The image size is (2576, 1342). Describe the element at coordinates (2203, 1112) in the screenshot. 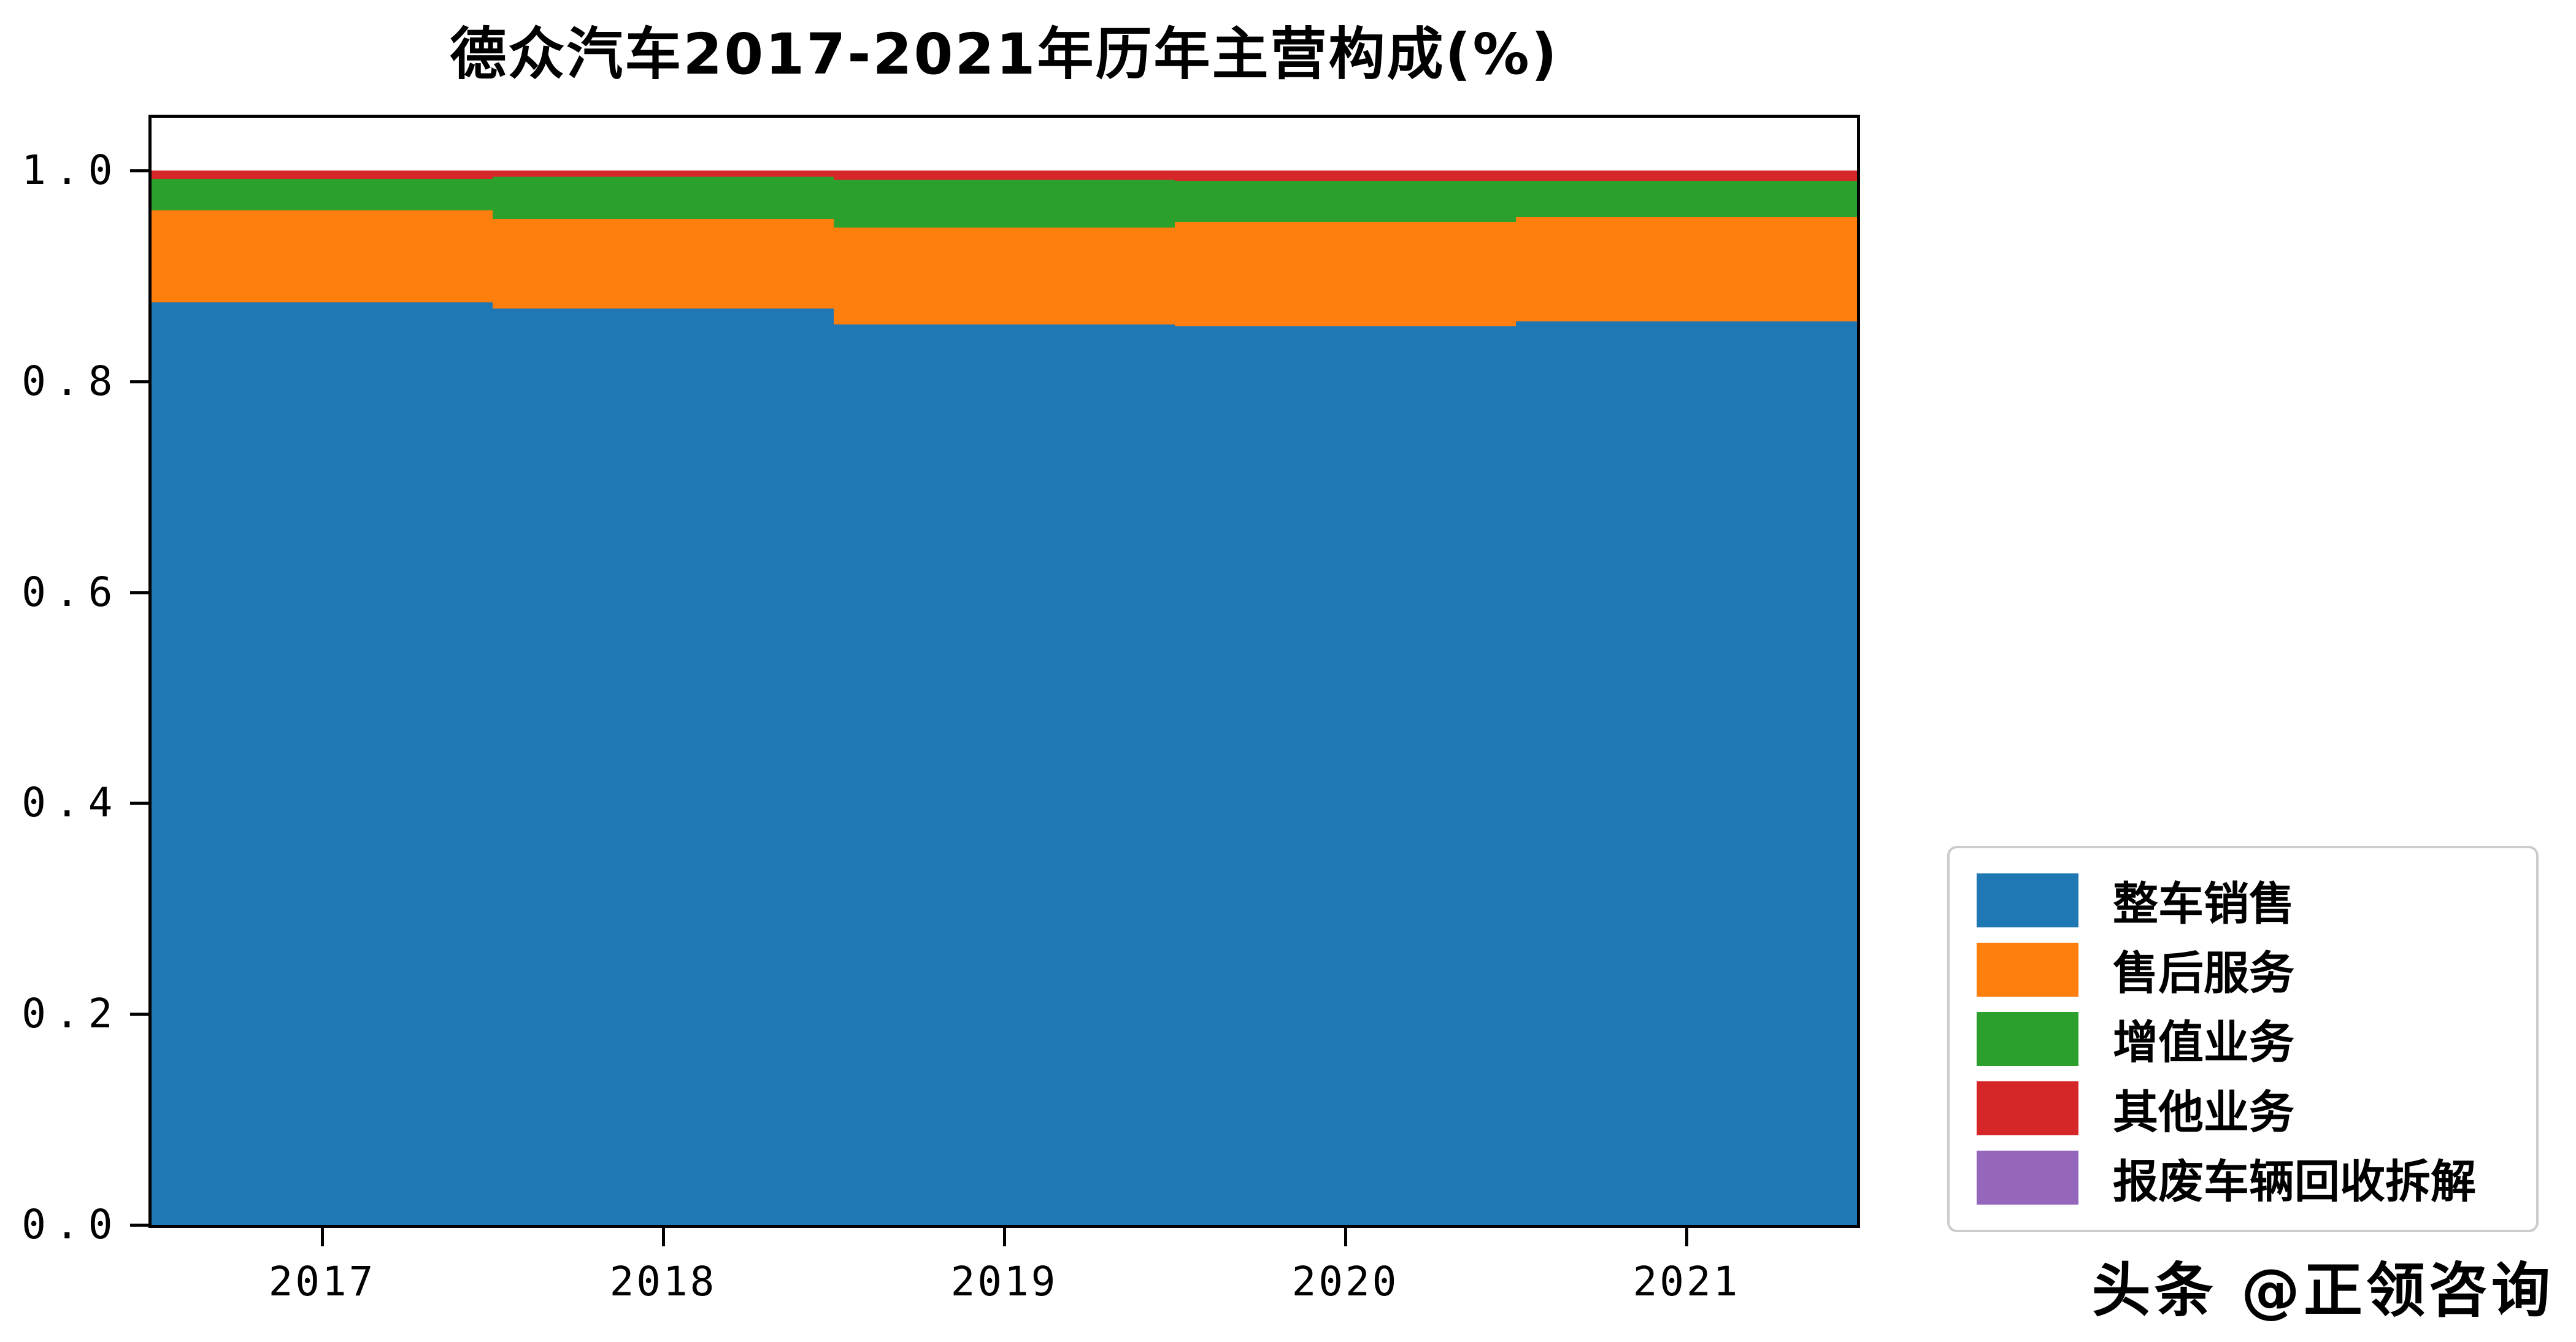

I see `legend-label: 其他业务` at that location.